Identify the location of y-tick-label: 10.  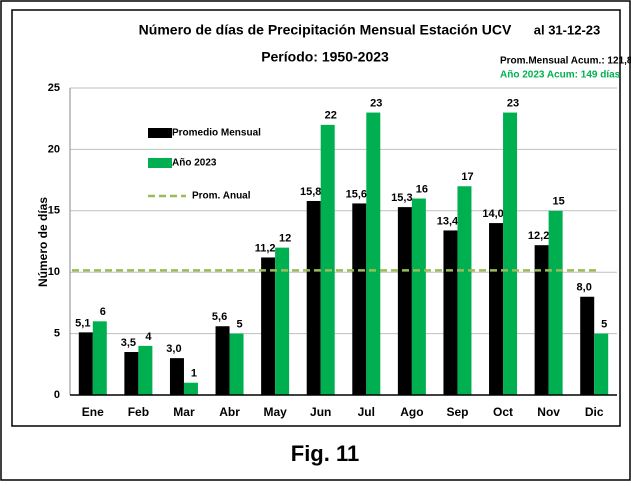
(54, 272).